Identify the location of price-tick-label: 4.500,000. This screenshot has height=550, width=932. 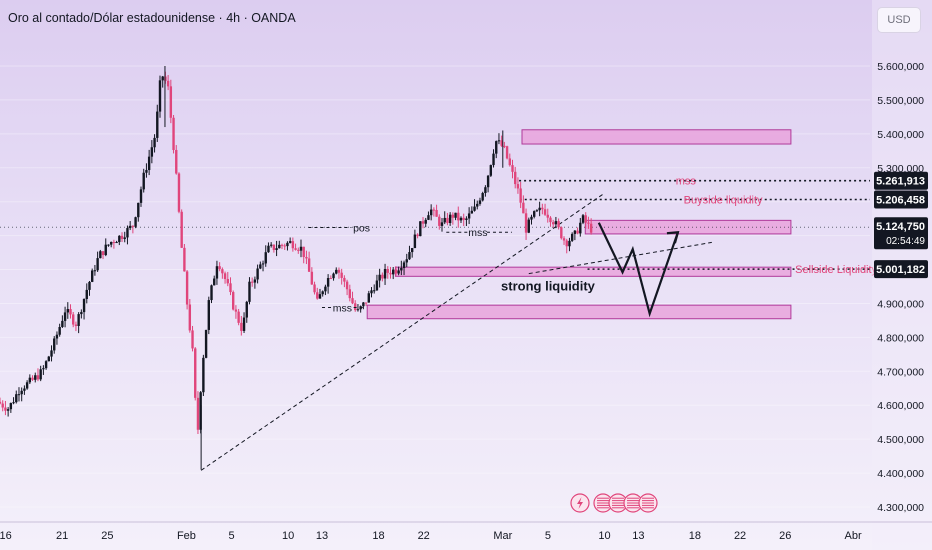
(900, 440).